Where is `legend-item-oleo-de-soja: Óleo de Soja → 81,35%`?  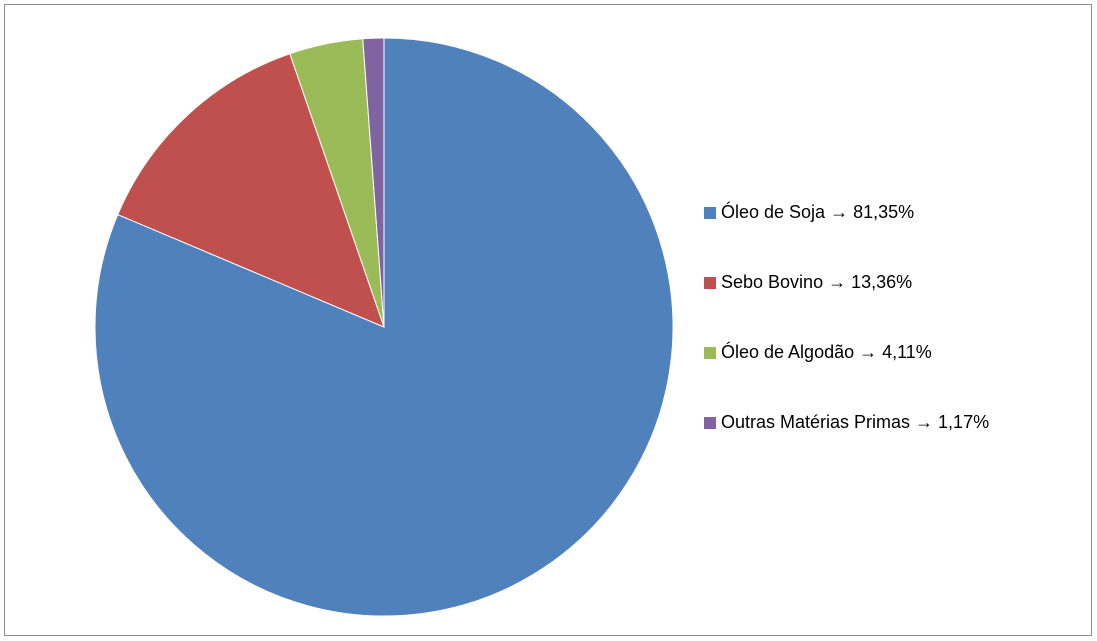
legend-item-oleo-de-soja: Óleo de Soja → 81,35% is located at coordinates (894, 212).